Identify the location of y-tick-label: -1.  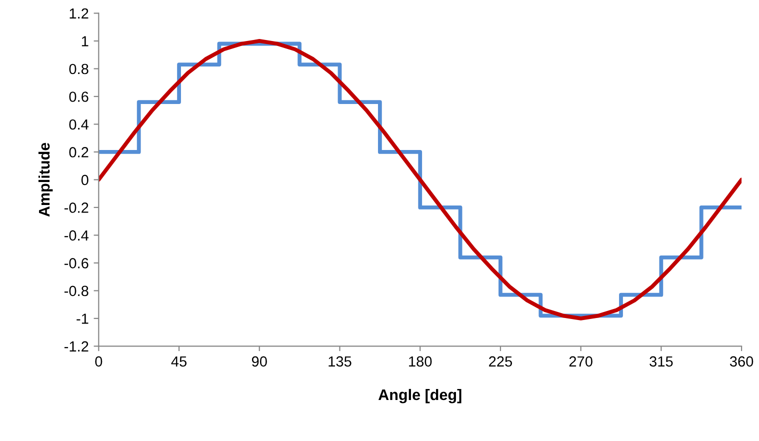
(82, 319).